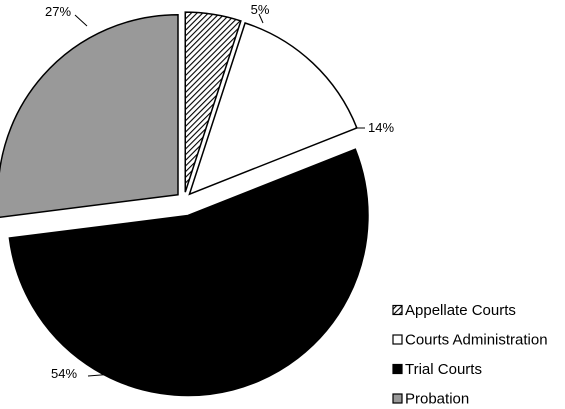 The image size is (565, 409). Describe the element at coordinates (261, 18) in the screenshot. I see `leader-line-appellate-courts` at that location.